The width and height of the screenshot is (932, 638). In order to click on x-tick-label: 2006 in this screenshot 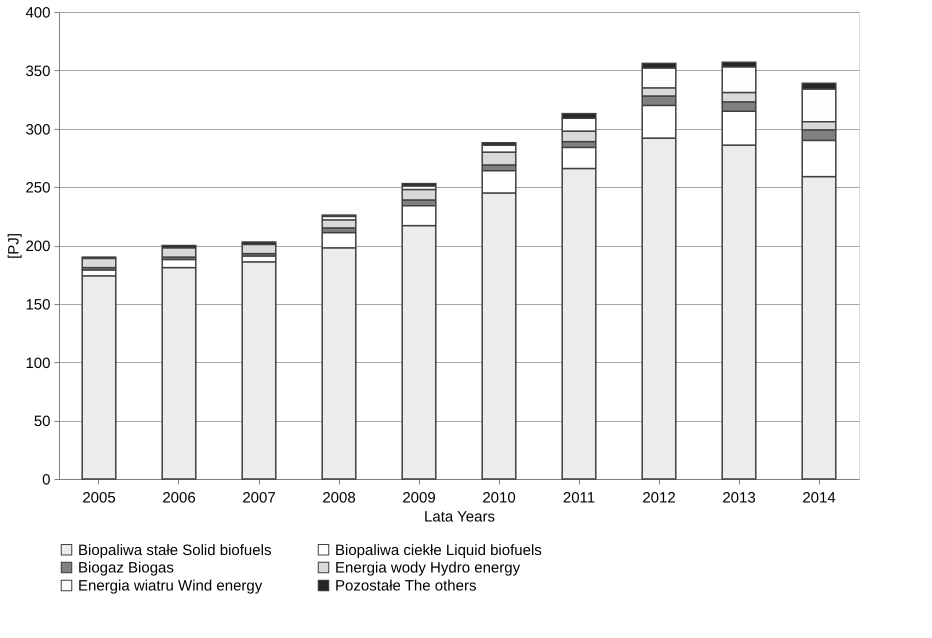, I will do `click(179, 498)`.